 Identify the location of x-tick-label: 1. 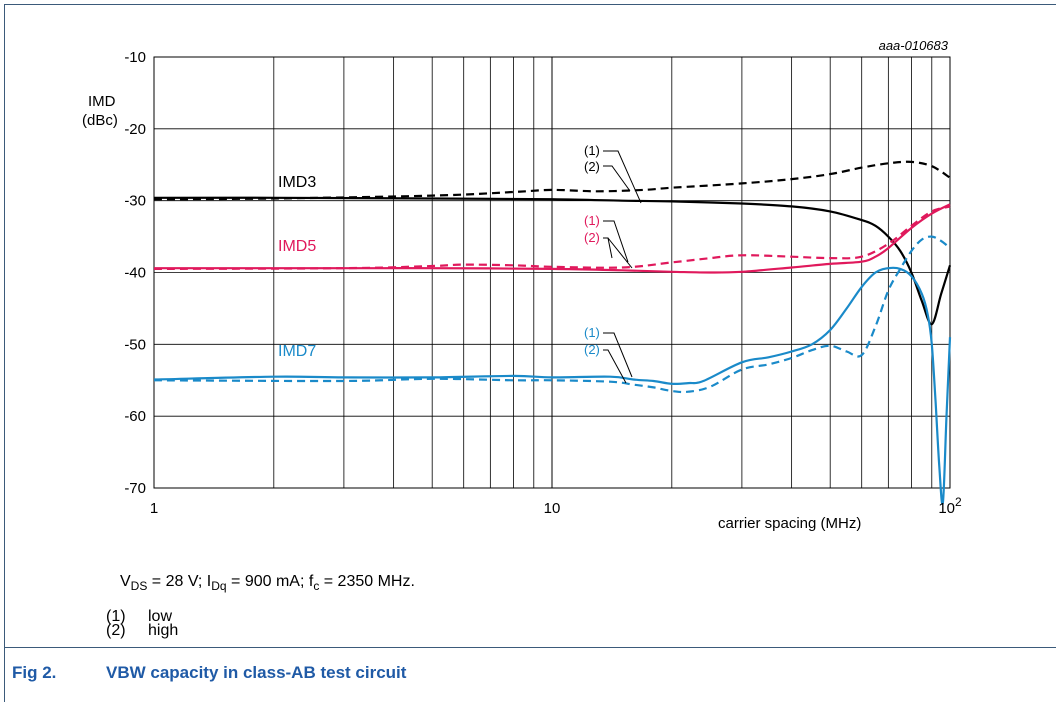
(154, 508).